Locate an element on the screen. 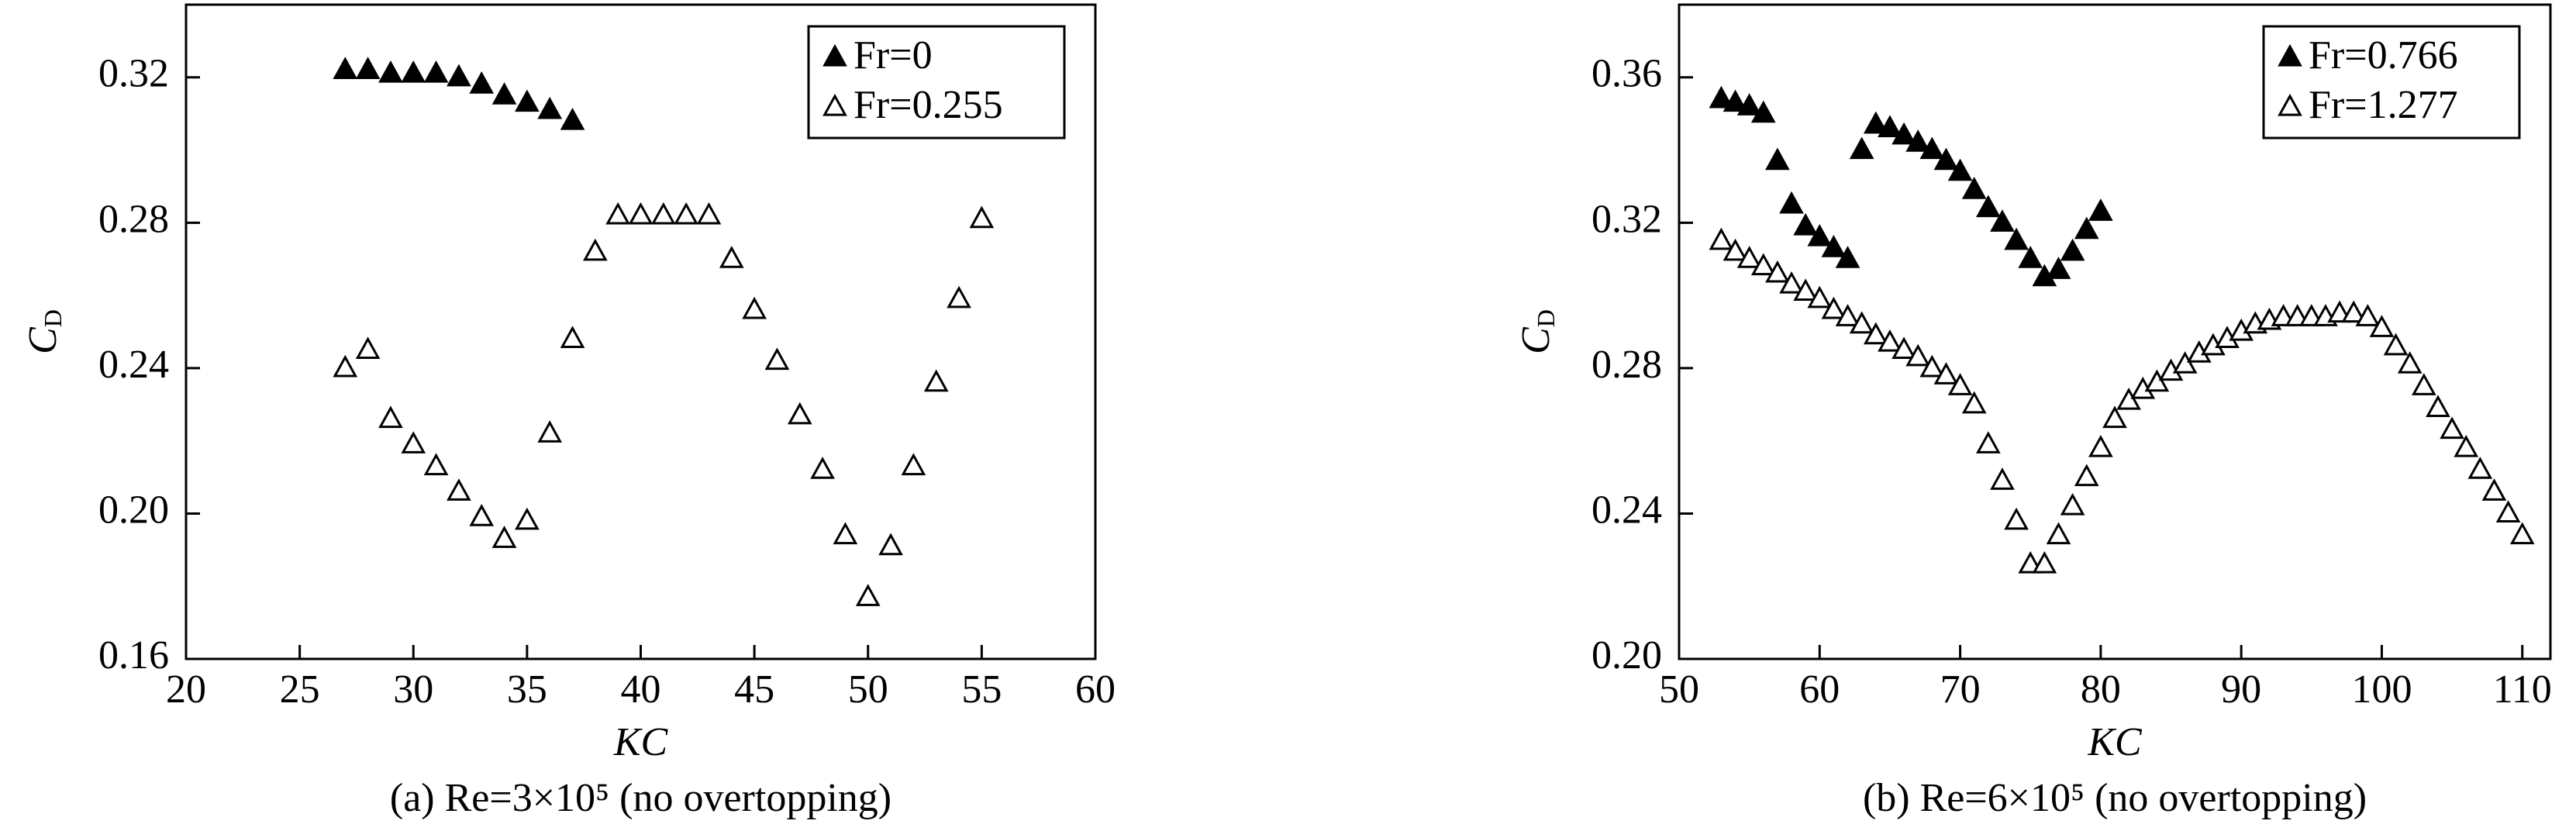 The width and height of the screenshot is (2576, 831). legend-label: Fr=0.255 is located at coordinates (928, 105).